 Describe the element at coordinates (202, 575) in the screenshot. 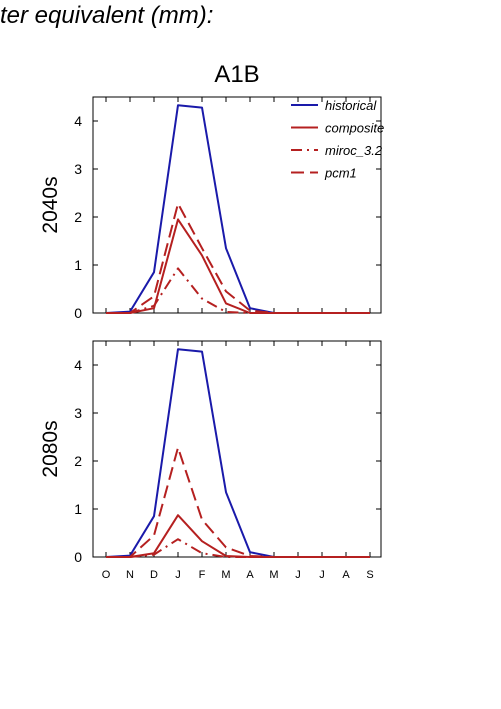

I see `x-tick-label: F` at that location.